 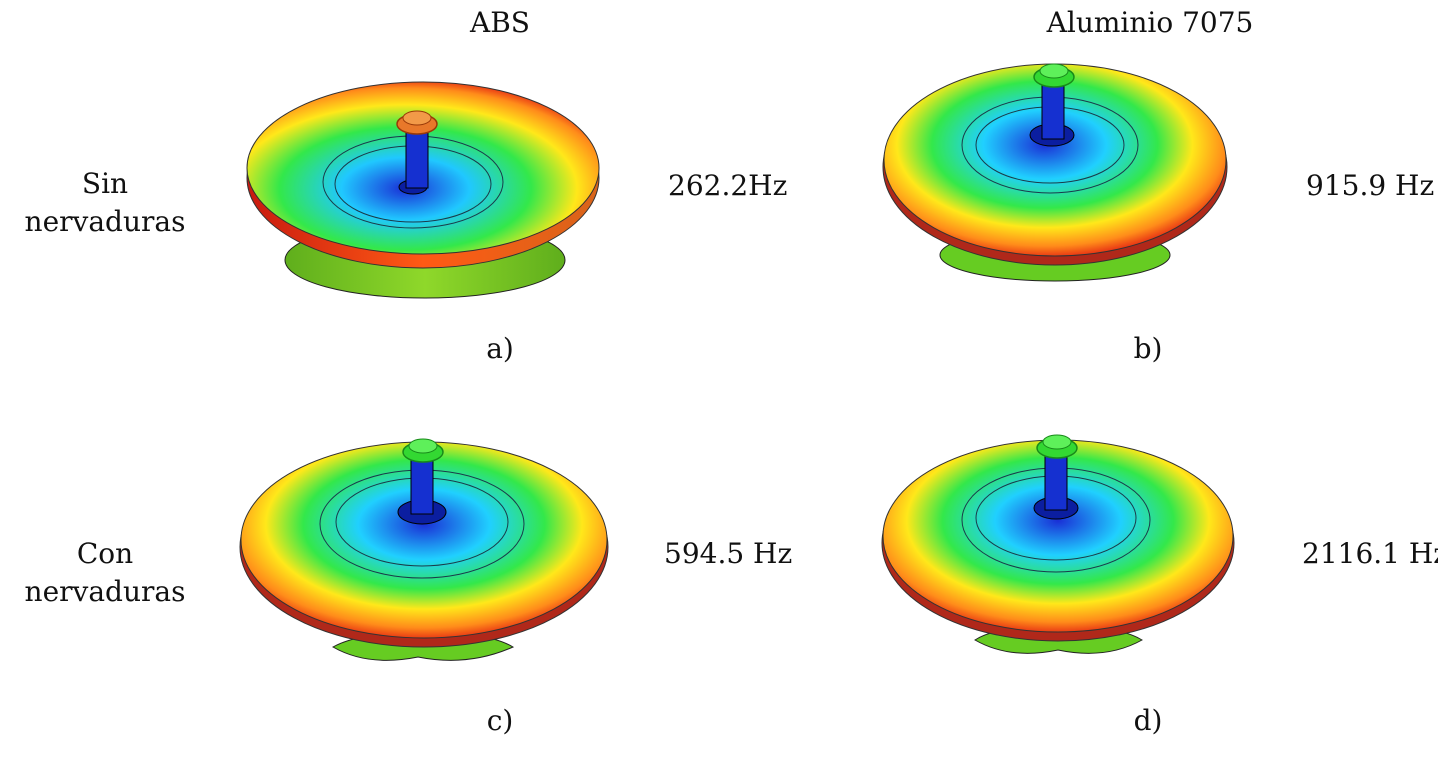 I want to click on row-label-con-line1: Con, so click(x=105, y=553).